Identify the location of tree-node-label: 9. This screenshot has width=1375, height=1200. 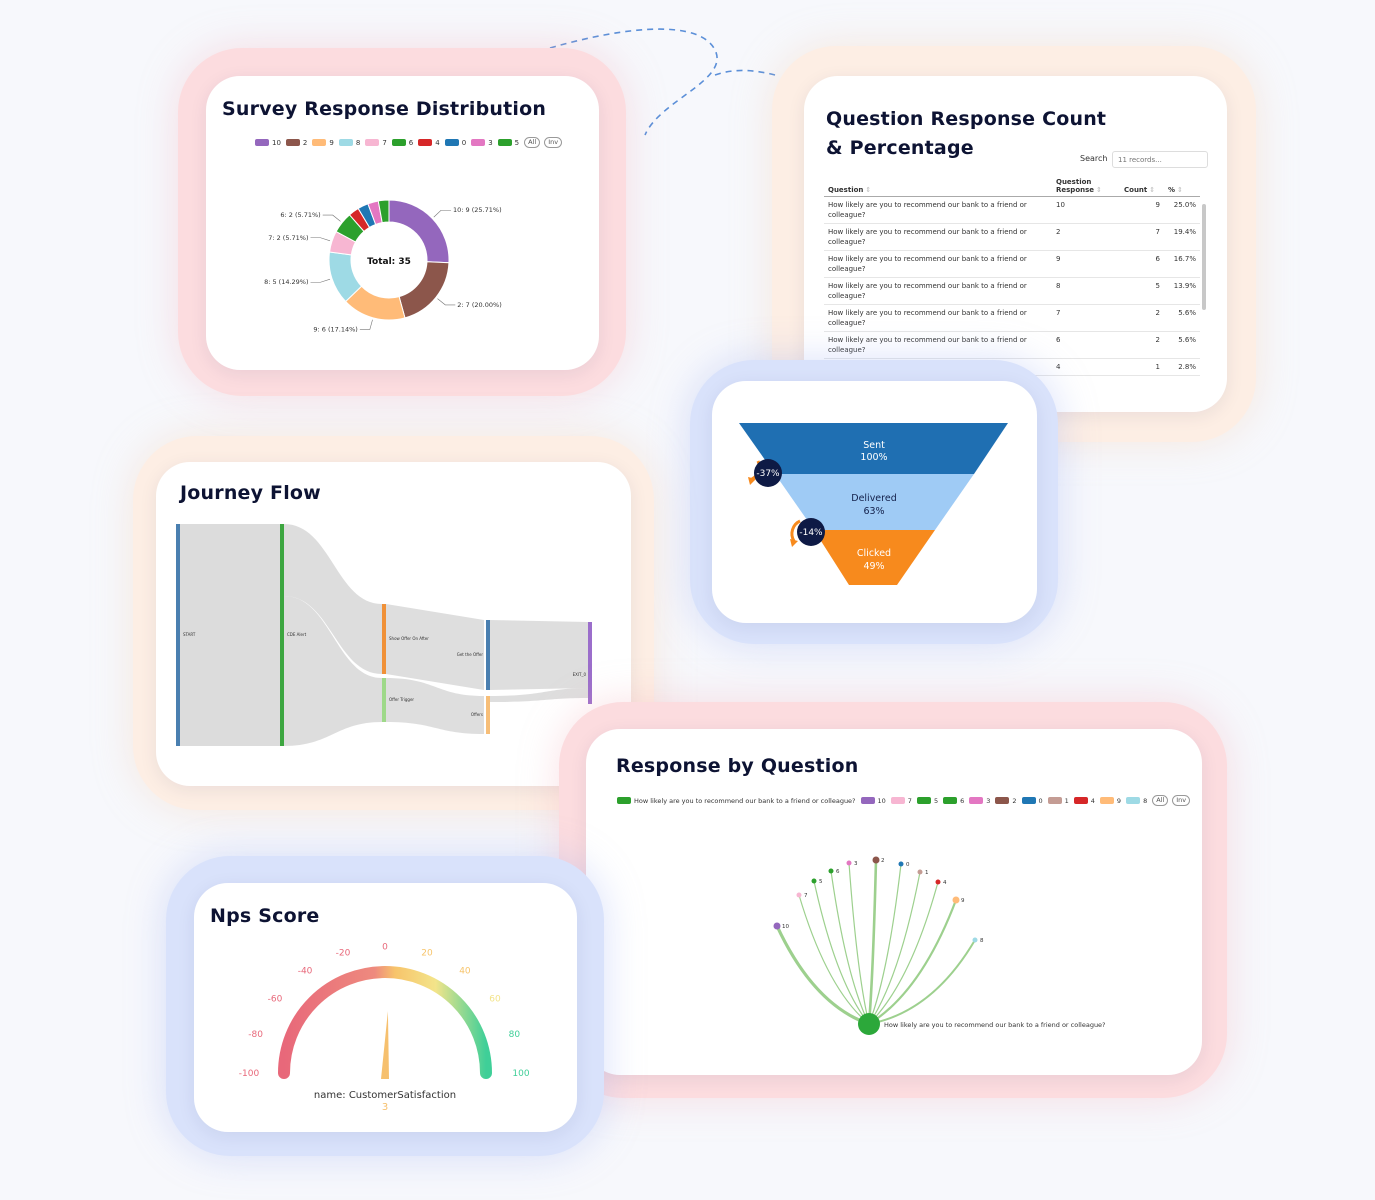
(963, 901).